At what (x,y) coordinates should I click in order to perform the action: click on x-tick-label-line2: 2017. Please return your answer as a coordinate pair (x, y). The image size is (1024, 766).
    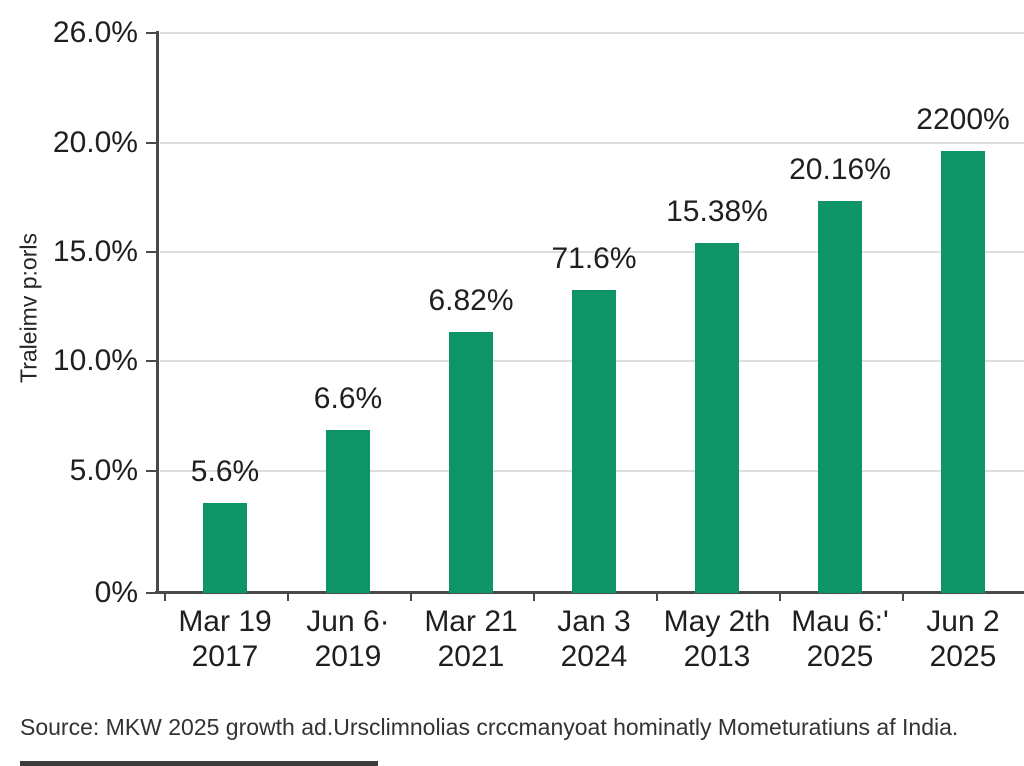
    Looking at the image, I should click on (225, 656).